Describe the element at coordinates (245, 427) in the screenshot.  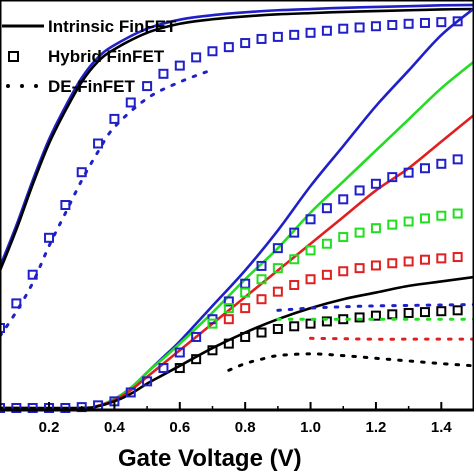
I see `x-tick-label: 0.8` at that location.